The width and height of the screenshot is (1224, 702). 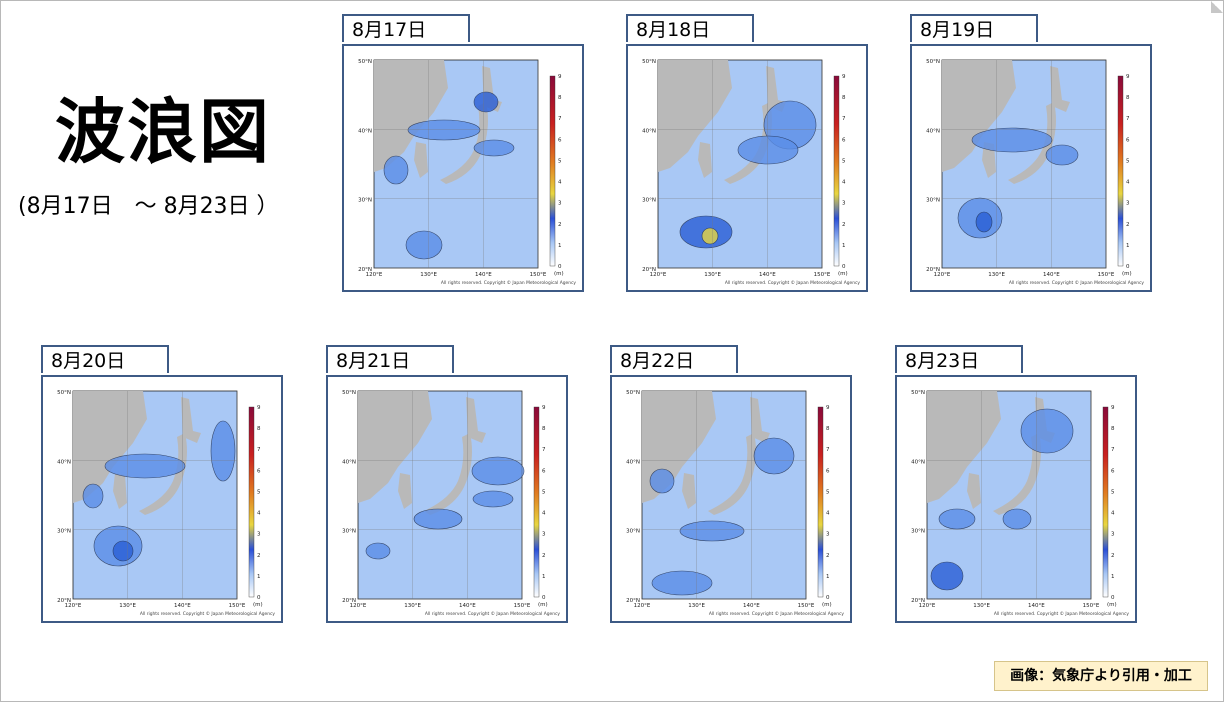 I want to click on panel-date-label: 8月23日, so click(x=959, y=359).